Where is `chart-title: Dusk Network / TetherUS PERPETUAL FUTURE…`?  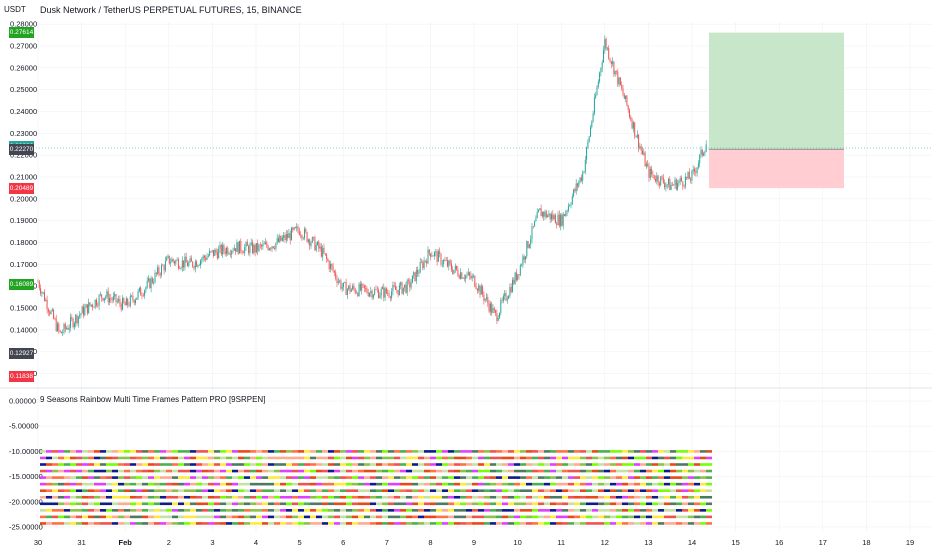 chart-title: Dusk Network / TetherUS PERPETUAL FUTURE… is located at coordinates (171, 10).